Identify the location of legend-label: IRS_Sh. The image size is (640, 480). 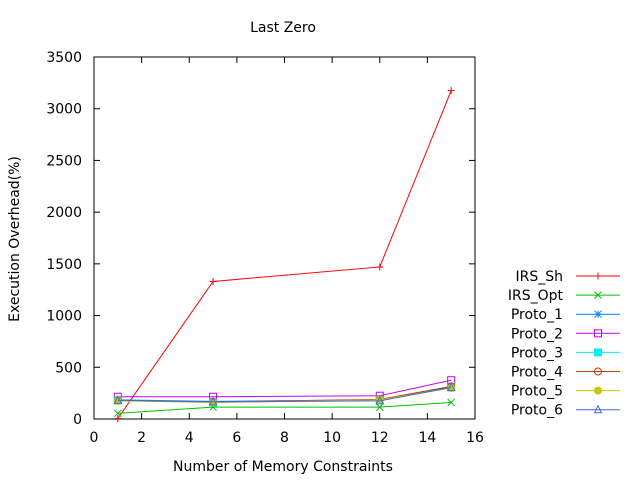
(539, 277).